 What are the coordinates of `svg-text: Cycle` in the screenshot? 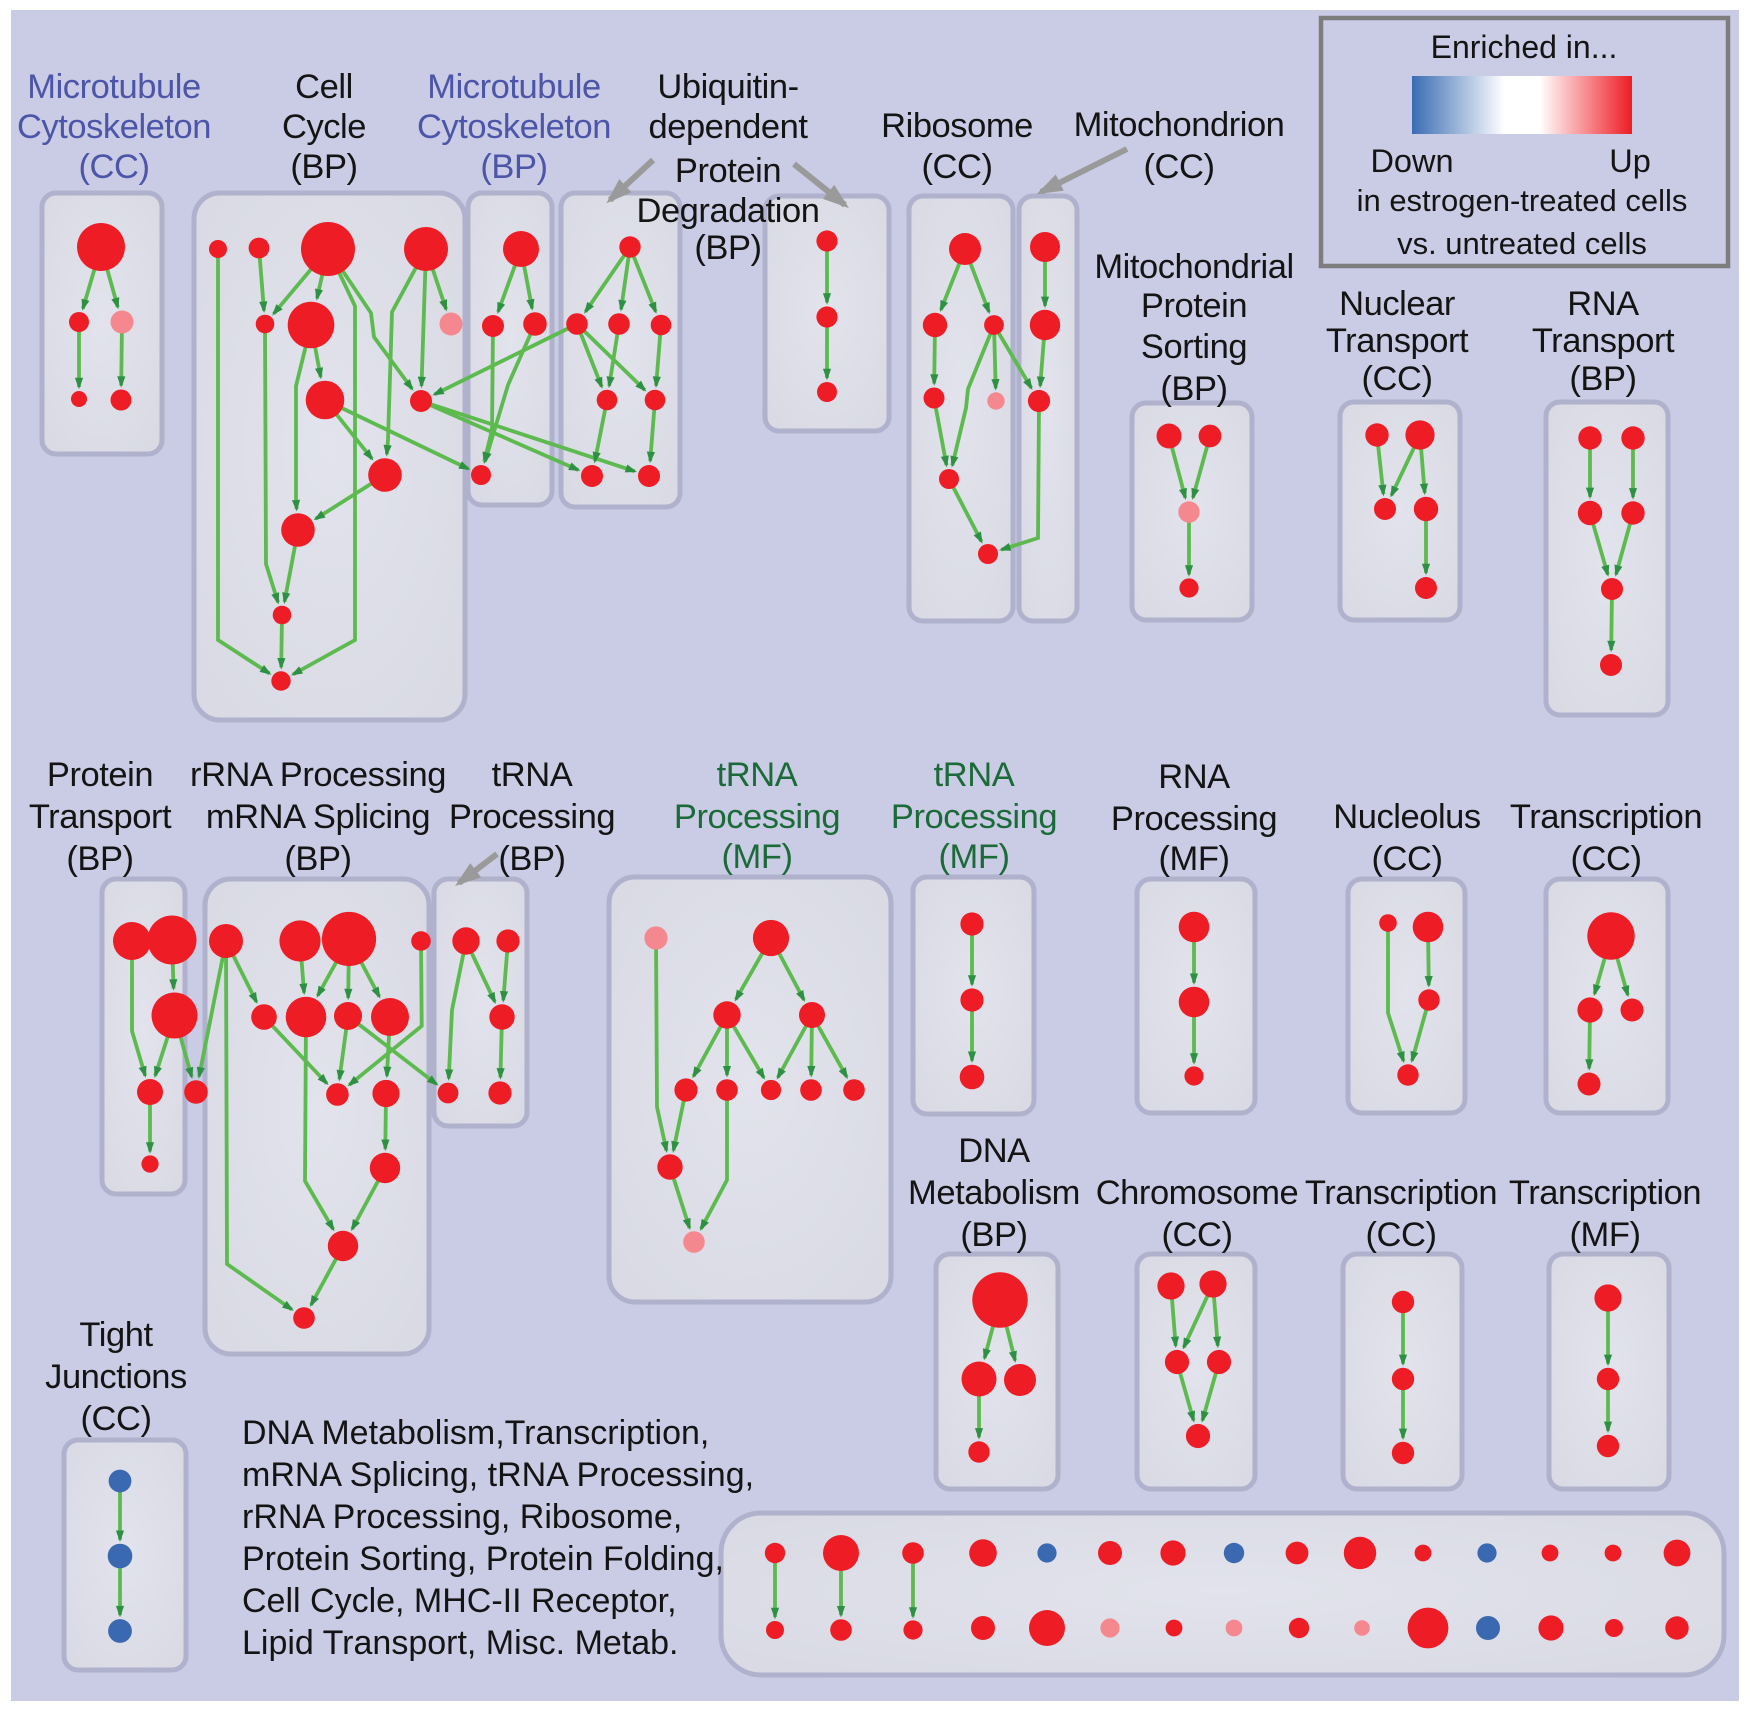 It's located at (324, 127).